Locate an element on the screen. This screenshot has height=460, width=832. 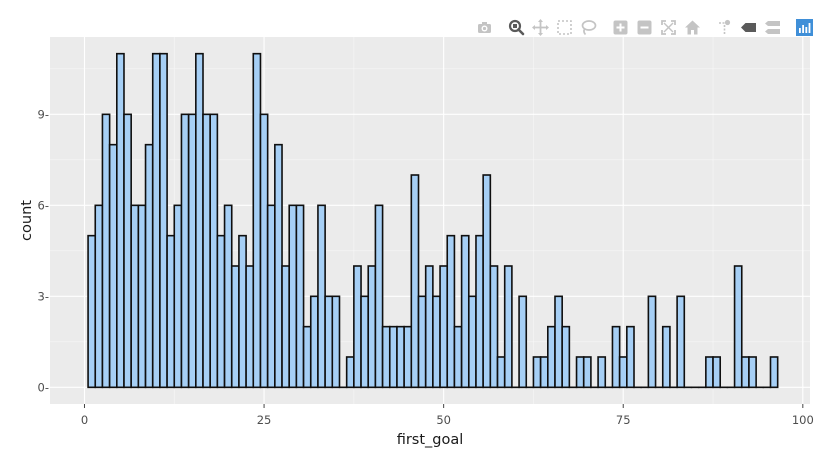
camera-icon is located at coordinates (484, 27).